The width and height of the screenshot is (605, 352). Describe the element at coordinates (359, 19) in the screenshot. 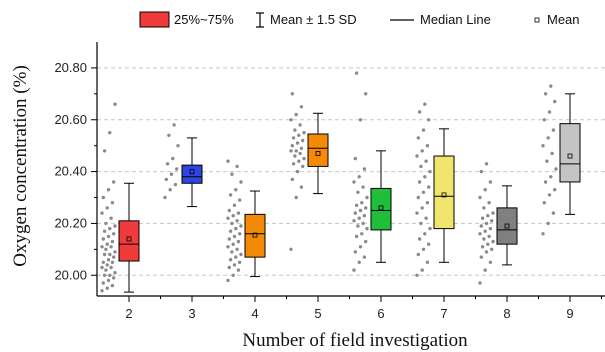

I see `legend: 25%~75% Mean ± 1.5 SD Median Line Mean` at that location.